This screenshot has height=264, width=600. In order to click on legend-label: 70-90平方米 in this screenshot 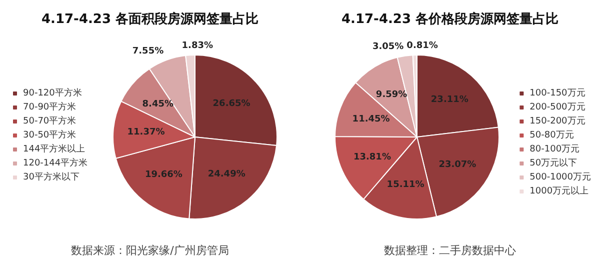, I will do `click(49, 107)`.